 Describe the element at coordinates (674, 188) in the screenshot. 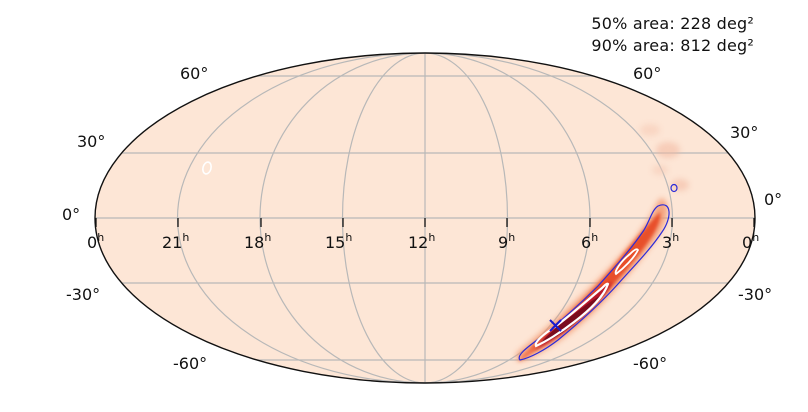

I see `contour-90-island` at that location.